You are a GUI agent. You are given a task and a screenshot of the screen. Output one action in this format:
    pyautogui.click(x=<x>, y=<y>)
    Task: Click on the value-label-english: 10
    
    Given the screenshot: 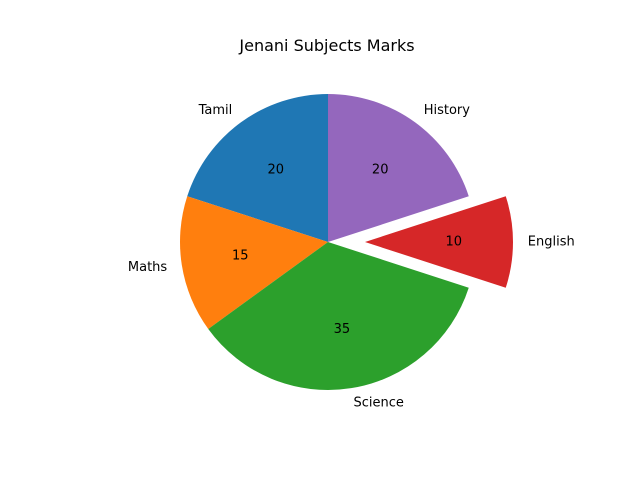 What is the action you would take?
    pyautogui.click(x=454, y=242)
    